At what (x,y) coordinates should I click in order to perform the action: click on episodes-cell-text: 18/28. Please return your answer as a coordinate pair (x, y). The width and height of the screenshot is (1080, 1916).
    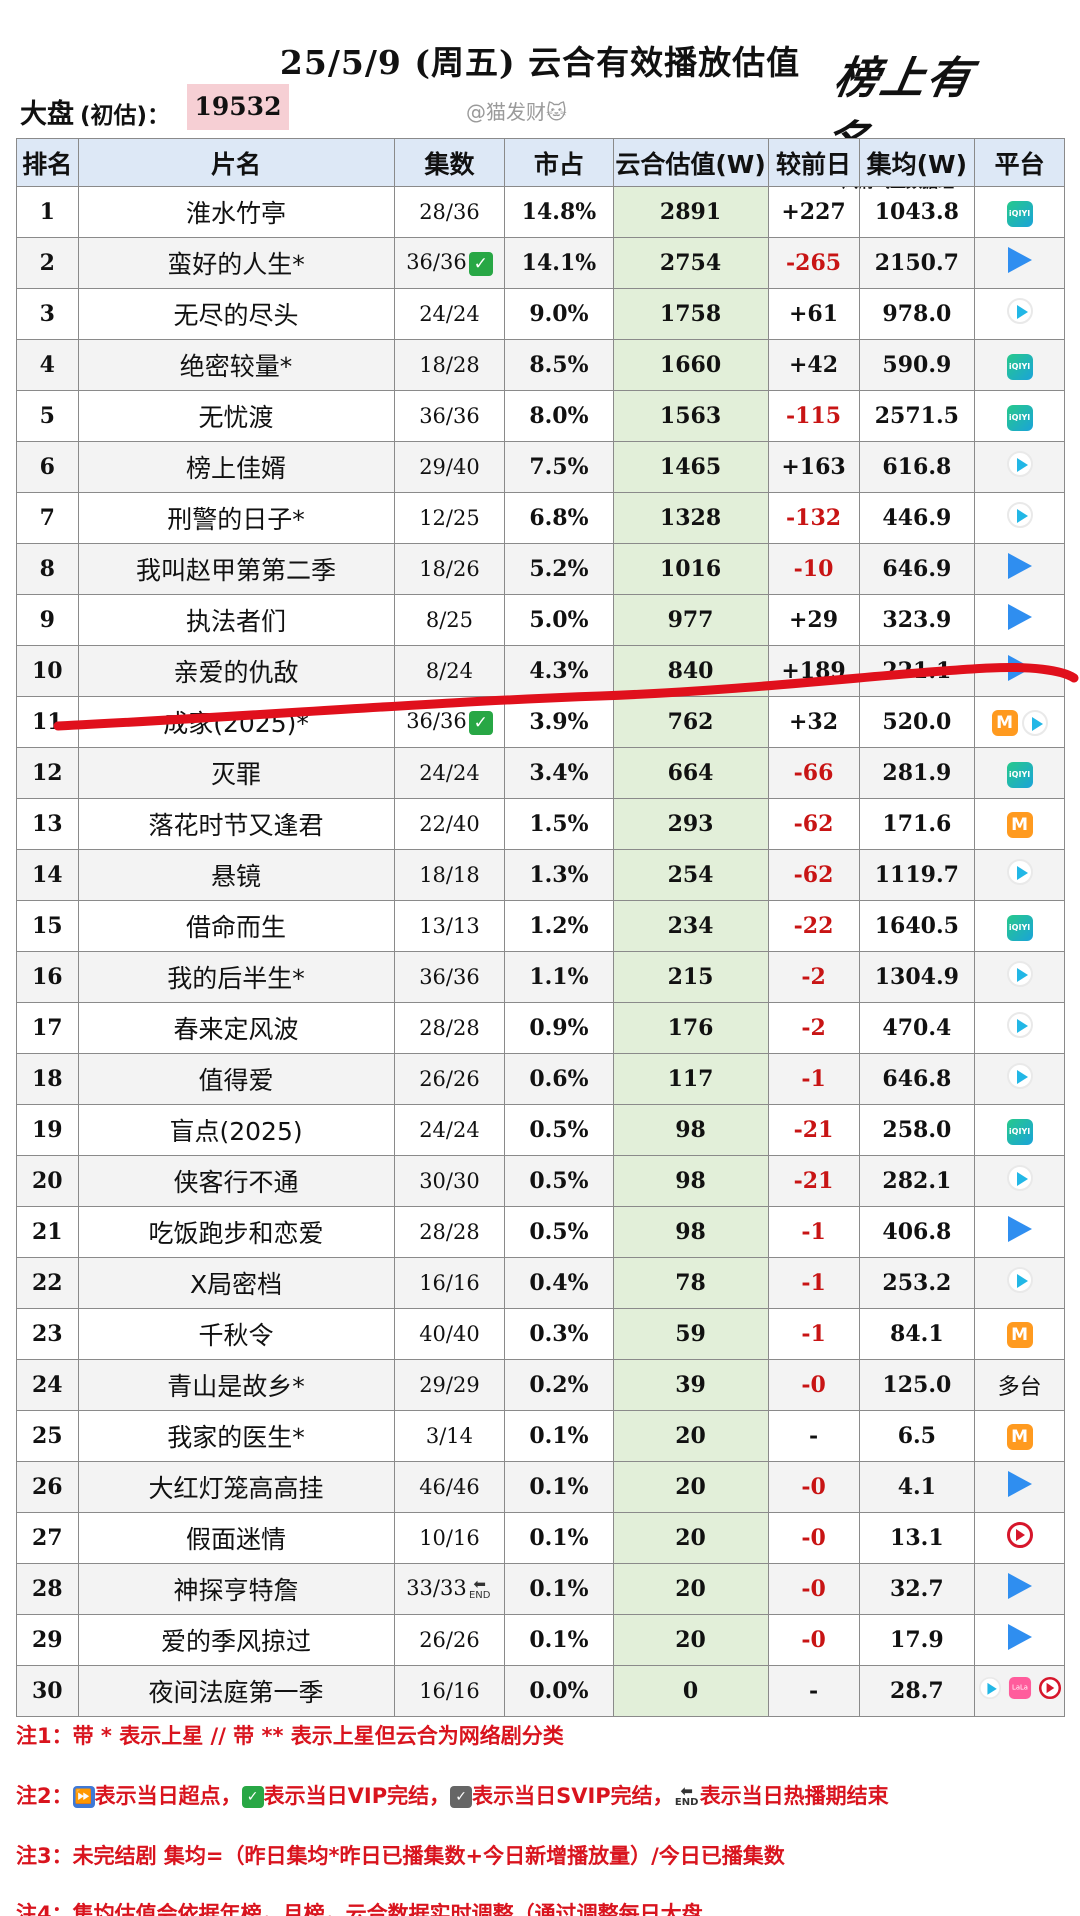
    Looking at the image, I should click on (449, 365).